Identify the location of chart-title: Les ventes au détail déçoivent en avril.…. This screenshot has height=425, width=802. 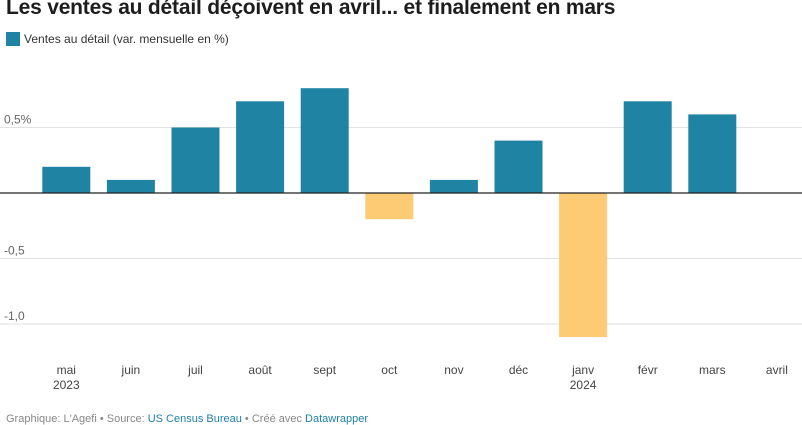
(311, 9).